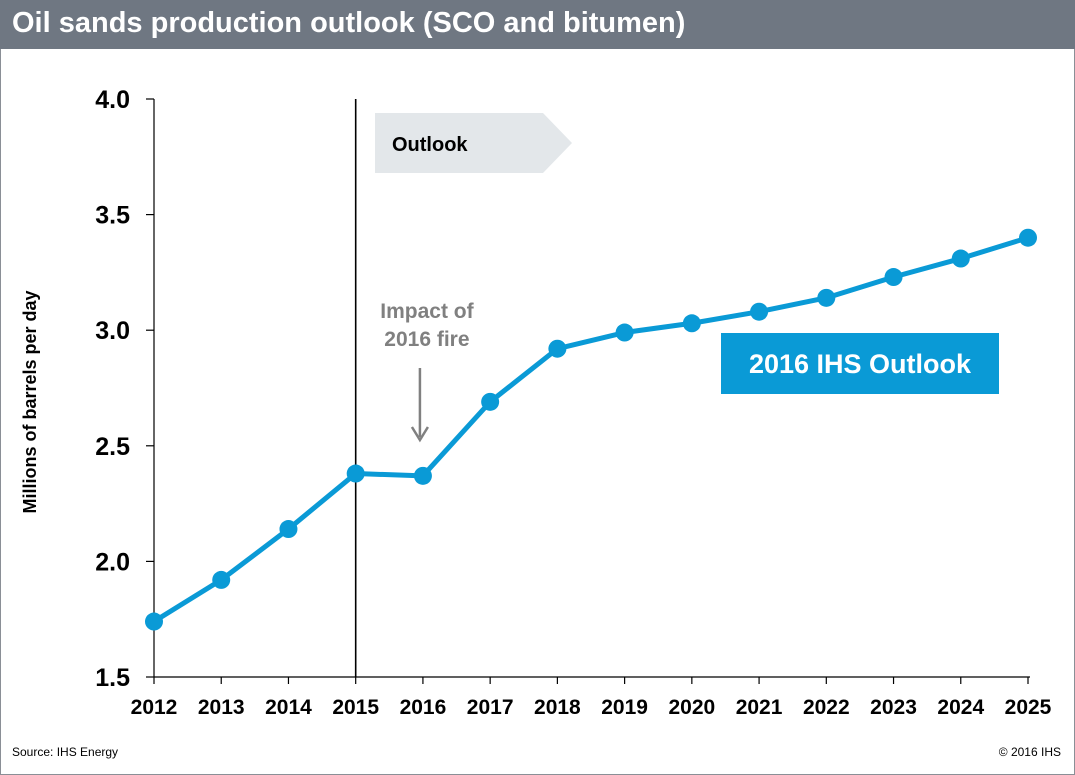 This screenshot has height=775, width=1075. I want to click on x-tick-label: 2018, so click(557, 707).